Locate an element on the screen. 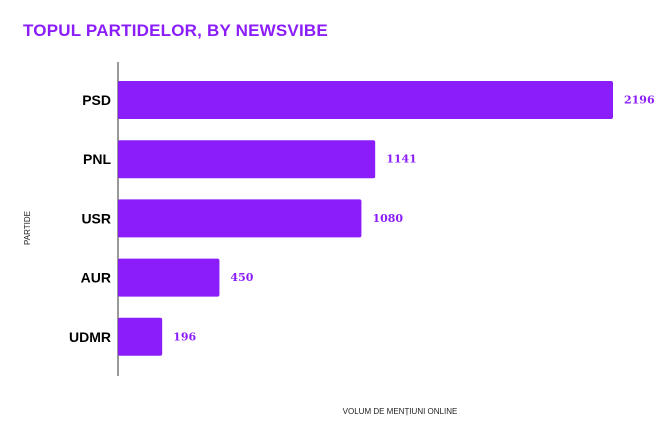 This screenshot has height=430, width=668. value-label-psd: 2196 is located at coordinates (639, 100).